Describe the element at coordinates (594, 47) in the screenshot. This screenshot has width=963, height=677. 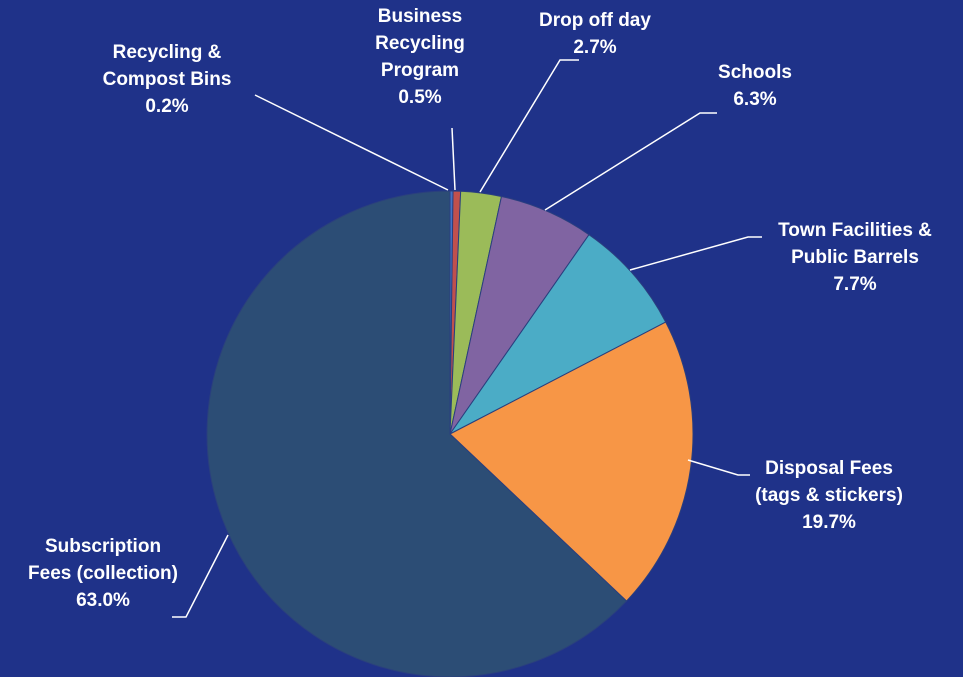
I see `slice-percent-label: 2.7%` at that location.